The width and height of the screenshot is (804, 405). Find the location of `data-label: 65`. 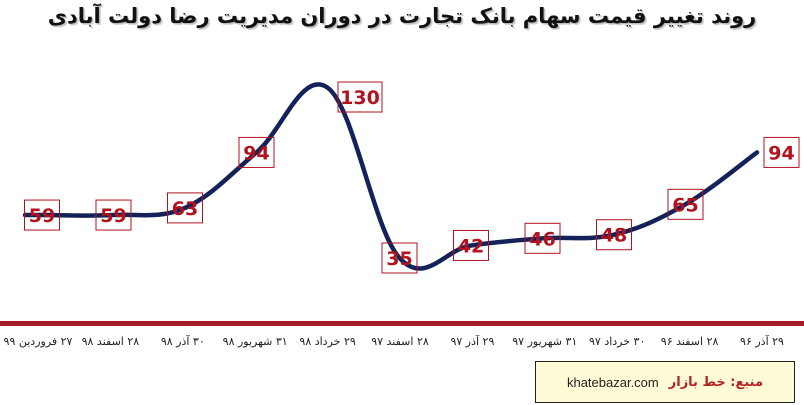

data-label: 65 is located at coordinates (685, 205).